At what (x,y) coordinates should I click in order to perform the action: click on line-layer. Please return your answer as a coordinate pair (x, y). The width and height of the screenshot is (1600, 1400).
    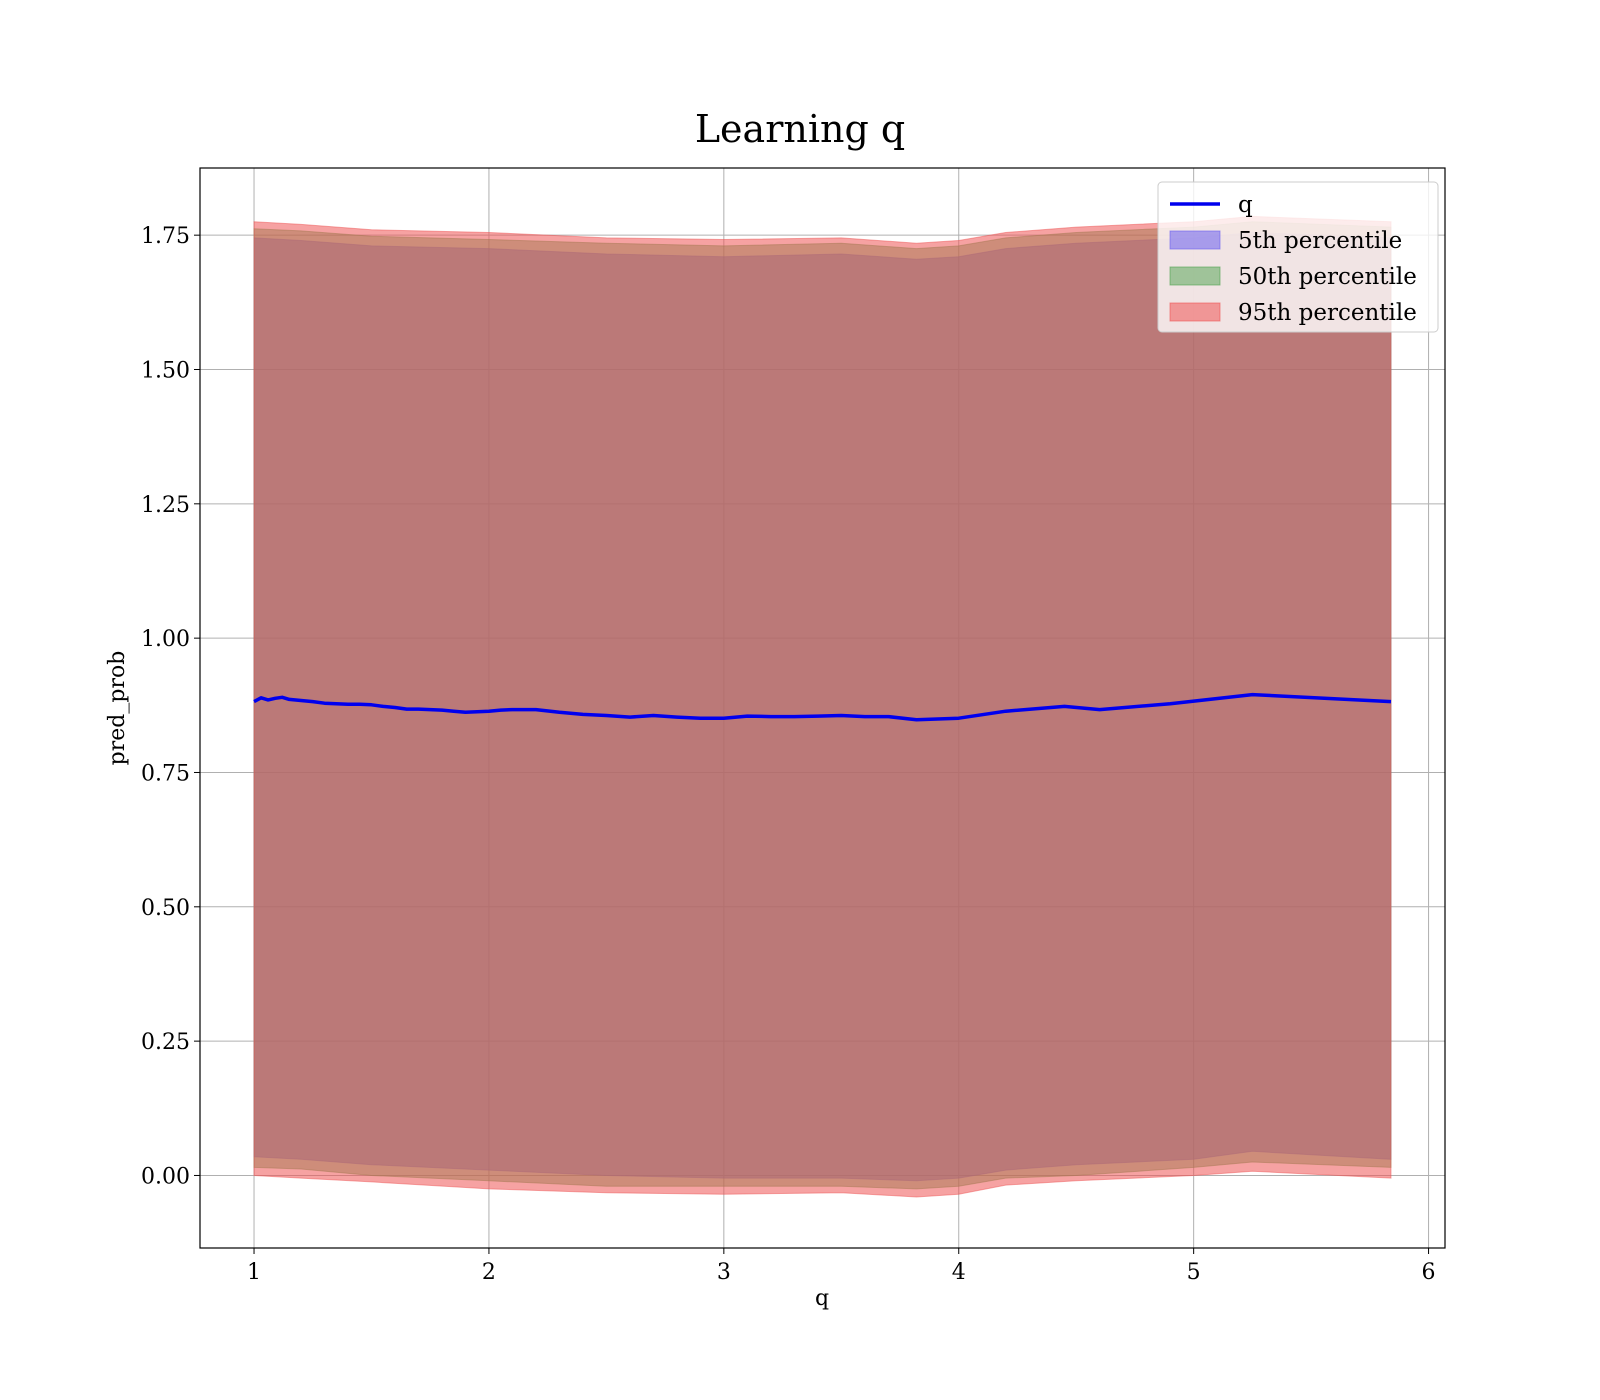
    Looking at the image, I should click on (822, 707).